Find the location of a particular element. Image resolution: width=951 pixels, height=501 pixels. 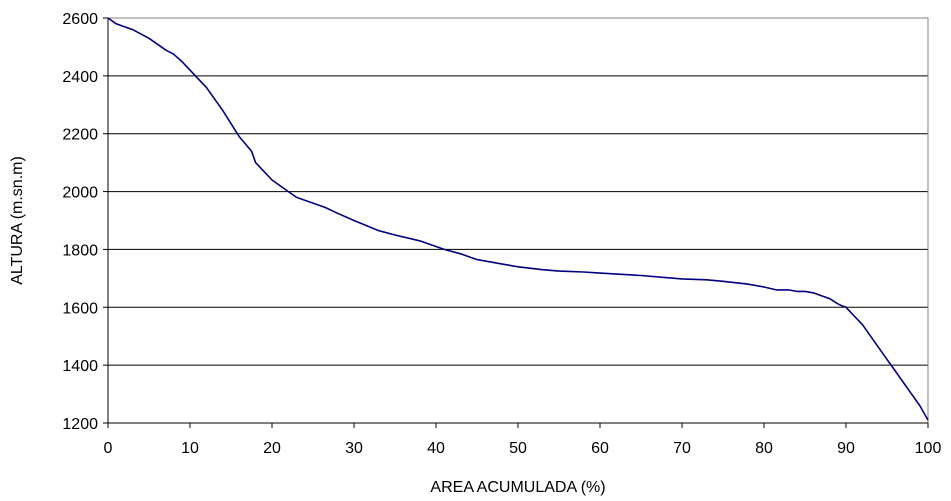

x-tick-label: 100 is located at coordinates (928, 448).